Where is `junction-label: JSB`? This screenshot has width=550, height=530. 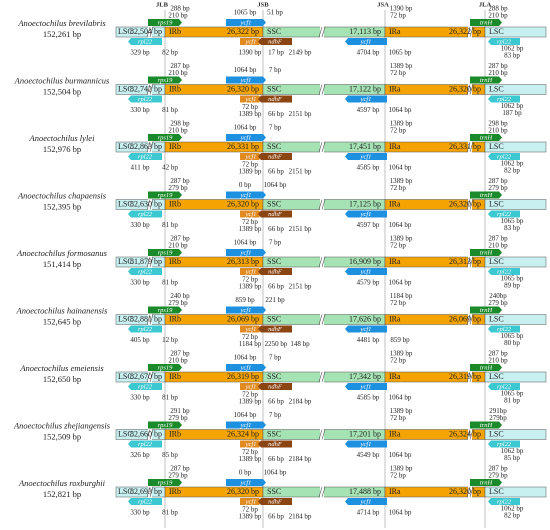
junction-label: JSB is located at coordinates (263, 4).